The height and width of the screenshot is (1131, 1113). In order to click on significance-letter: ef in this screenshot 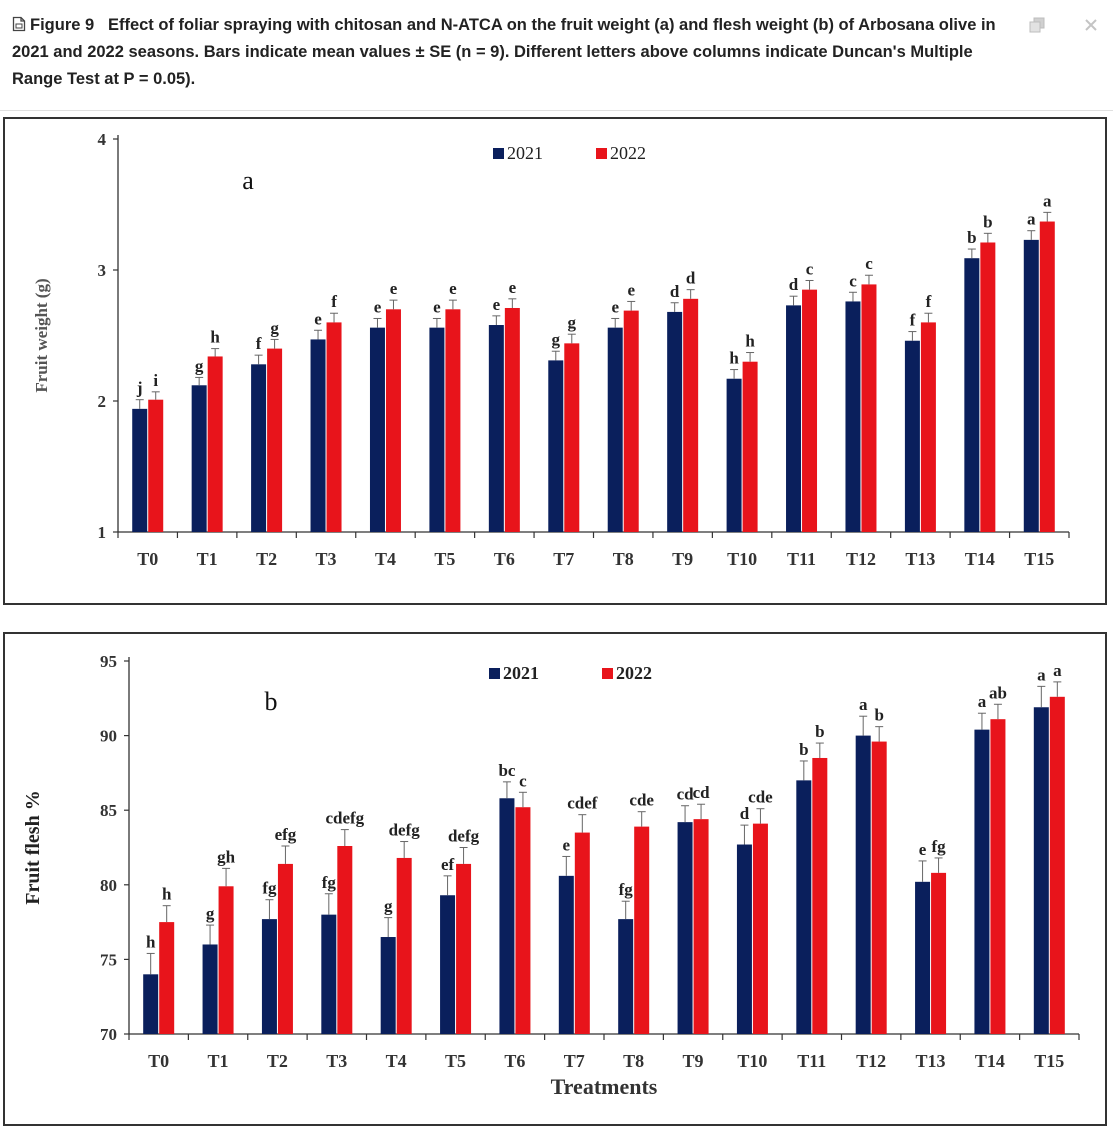, I will do `click(448, 864)`.